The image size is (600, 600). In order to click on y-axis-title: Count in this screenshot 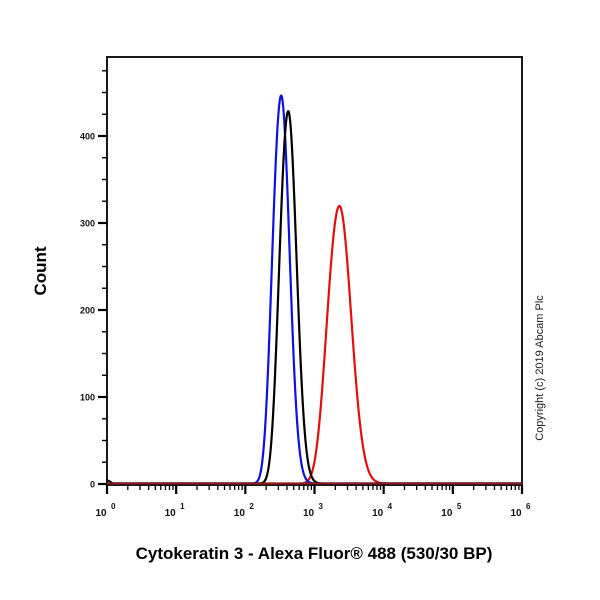, I will do `click(40, 270)`.